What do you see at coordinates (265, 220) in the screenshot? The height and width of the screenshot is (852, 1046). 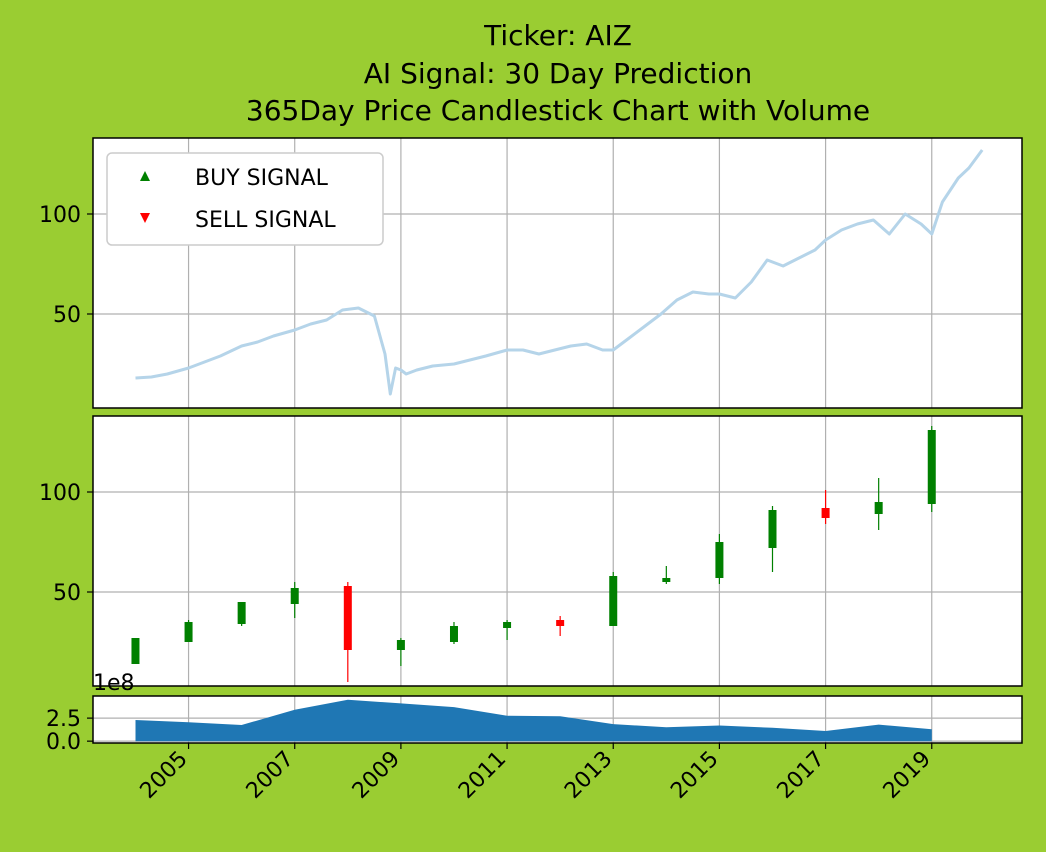 I see `legend-label-sell: SELL SIGNAL` at bounding box center [265, 220].